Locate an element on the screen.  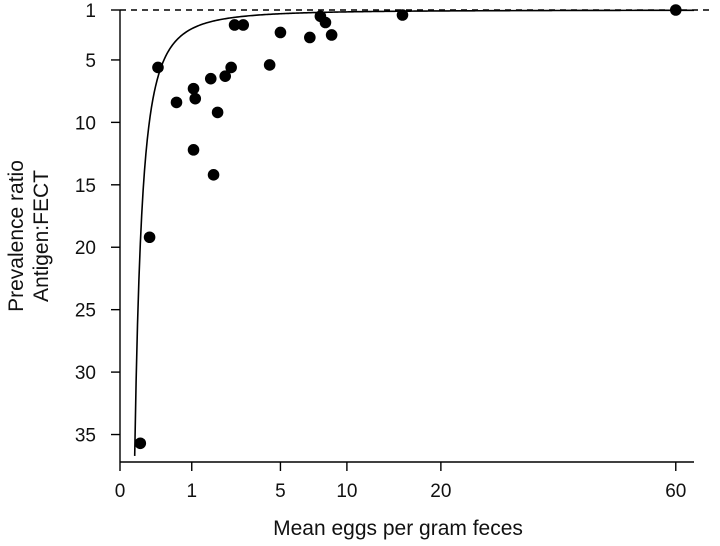
x-tick-label-0: 0 is located at coordinates (120, 491).